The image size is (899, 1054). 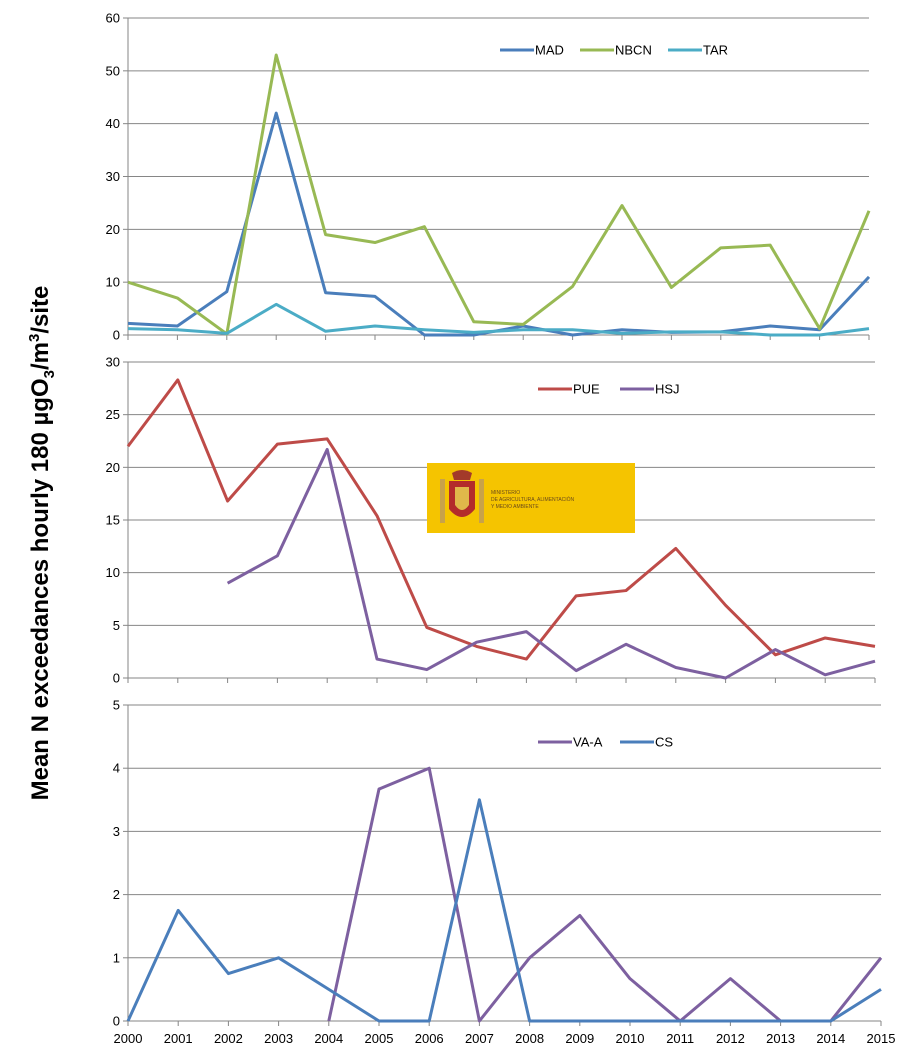 I want to click on legend-label-cs: CS, so click(x=664, y=742).